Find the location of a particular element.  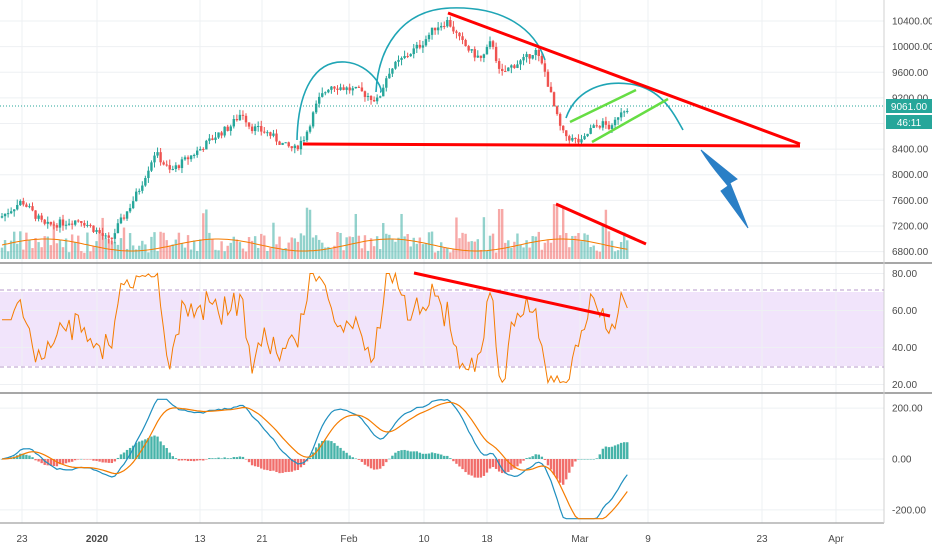

rsi-tick-0: 80.00 is located at coordinates (904, 274).